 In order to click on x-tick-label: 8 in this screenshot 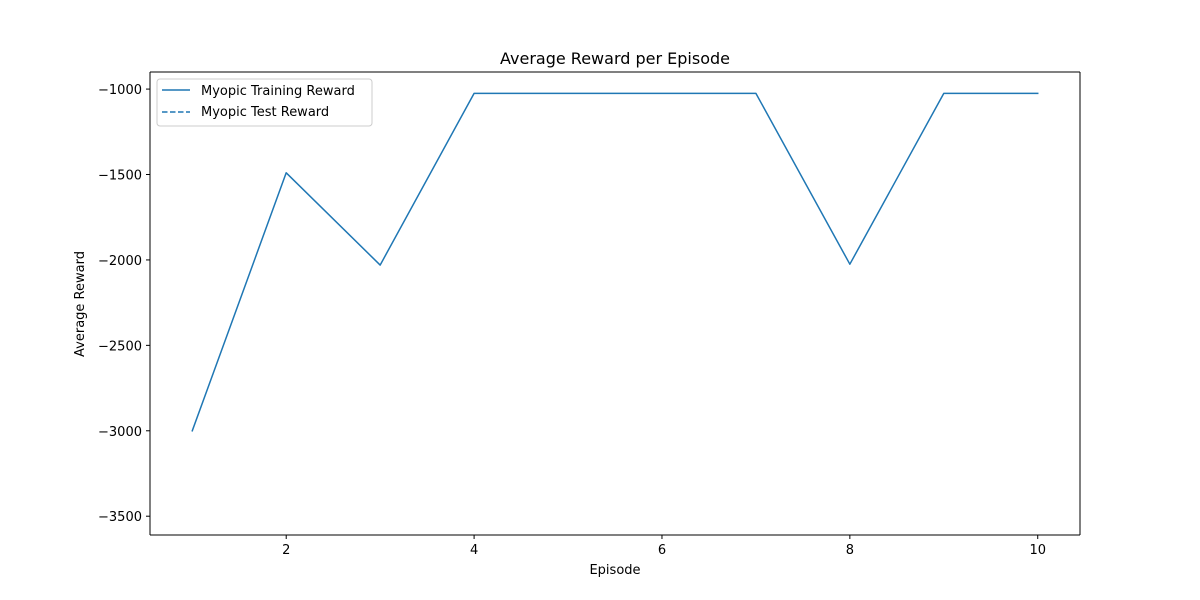, I will do `click(850, 550)`.